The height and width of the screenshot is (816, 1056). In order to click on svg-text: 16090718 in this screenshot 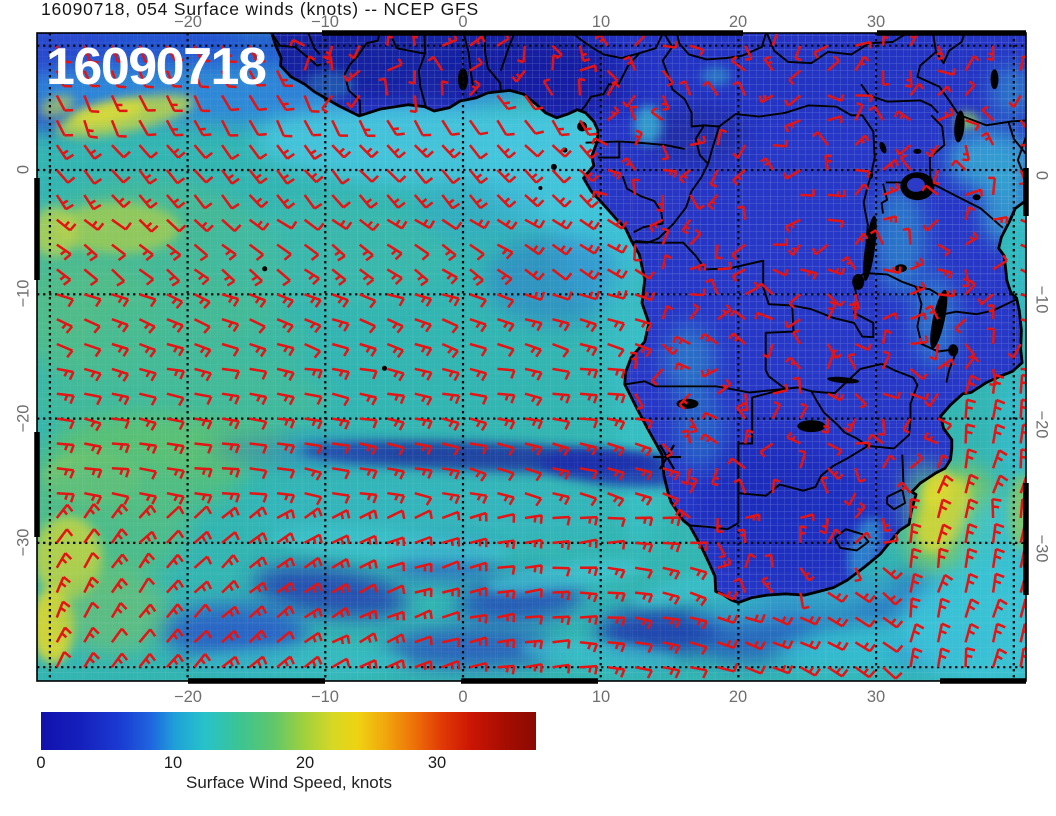, I will do `click(156, 67)`.